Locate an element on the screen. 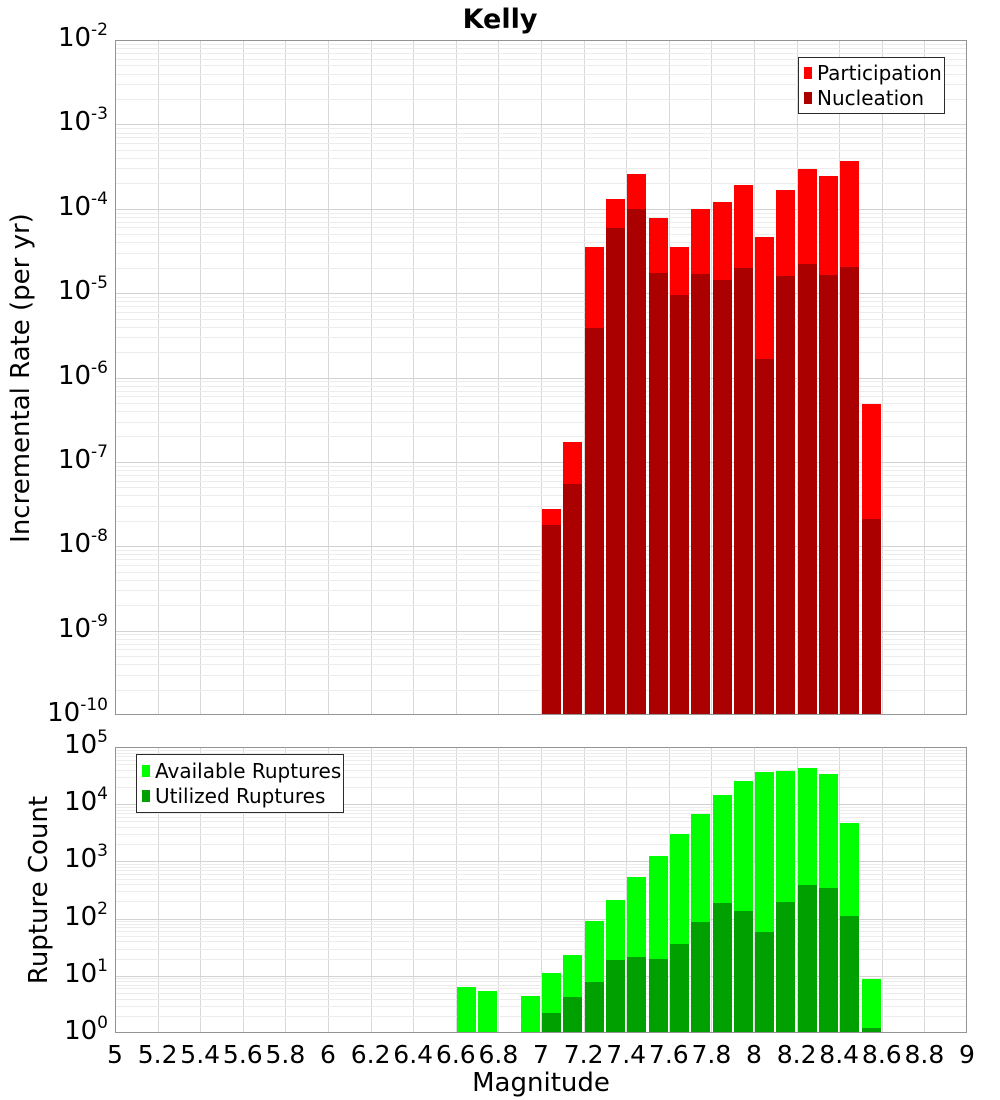  x-tick-label: 7.2 is located at coordinates (583, 1054).